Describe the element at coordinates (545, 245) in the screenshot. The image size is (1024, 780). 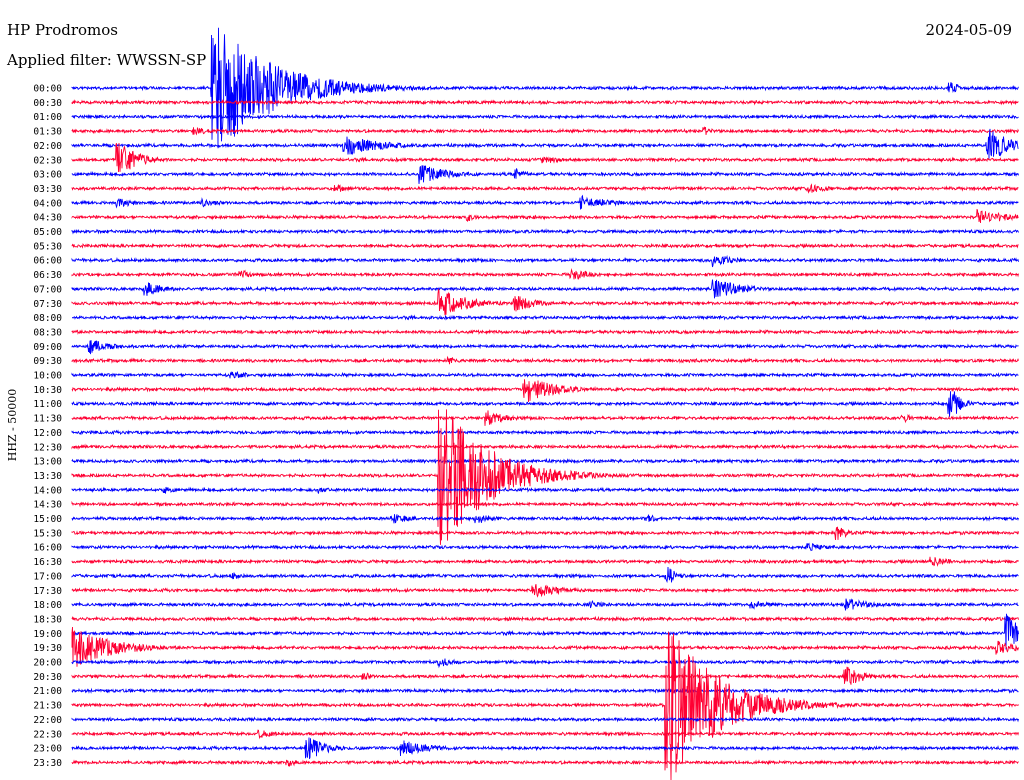
I see `trace-05:30` at that location.